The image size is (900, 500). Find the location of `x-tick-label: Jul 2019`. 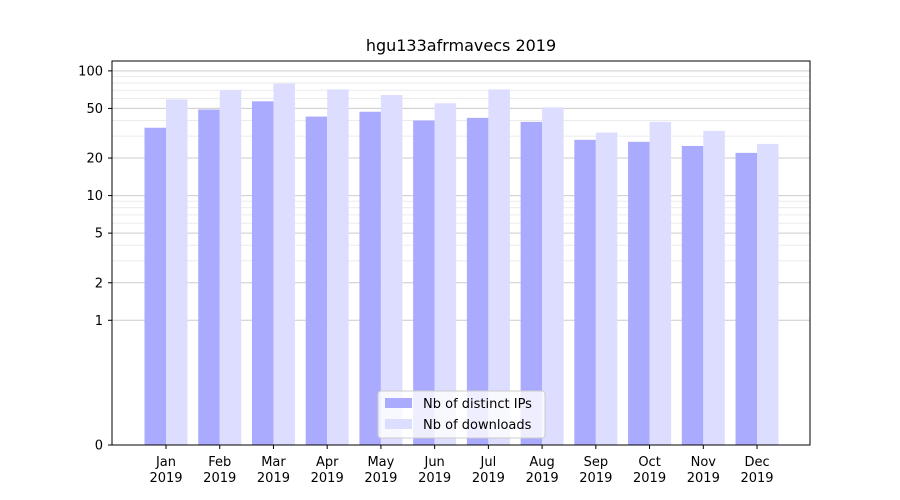

x-tick-label: Jul 2019 is located at coordinates (488, 470).